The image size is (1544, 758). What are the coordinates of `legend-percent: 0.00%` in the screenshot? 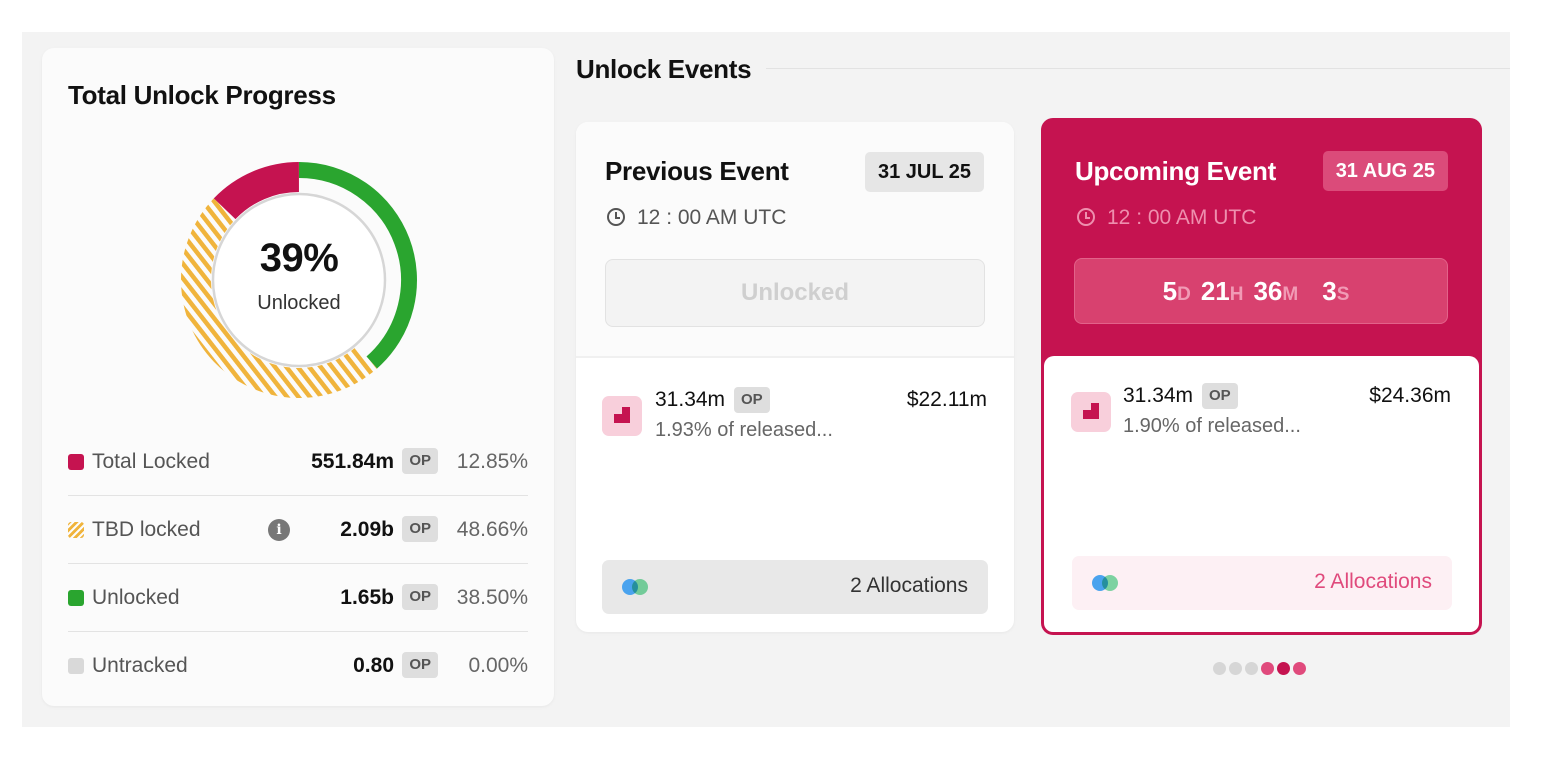 It's located at (498, 665).